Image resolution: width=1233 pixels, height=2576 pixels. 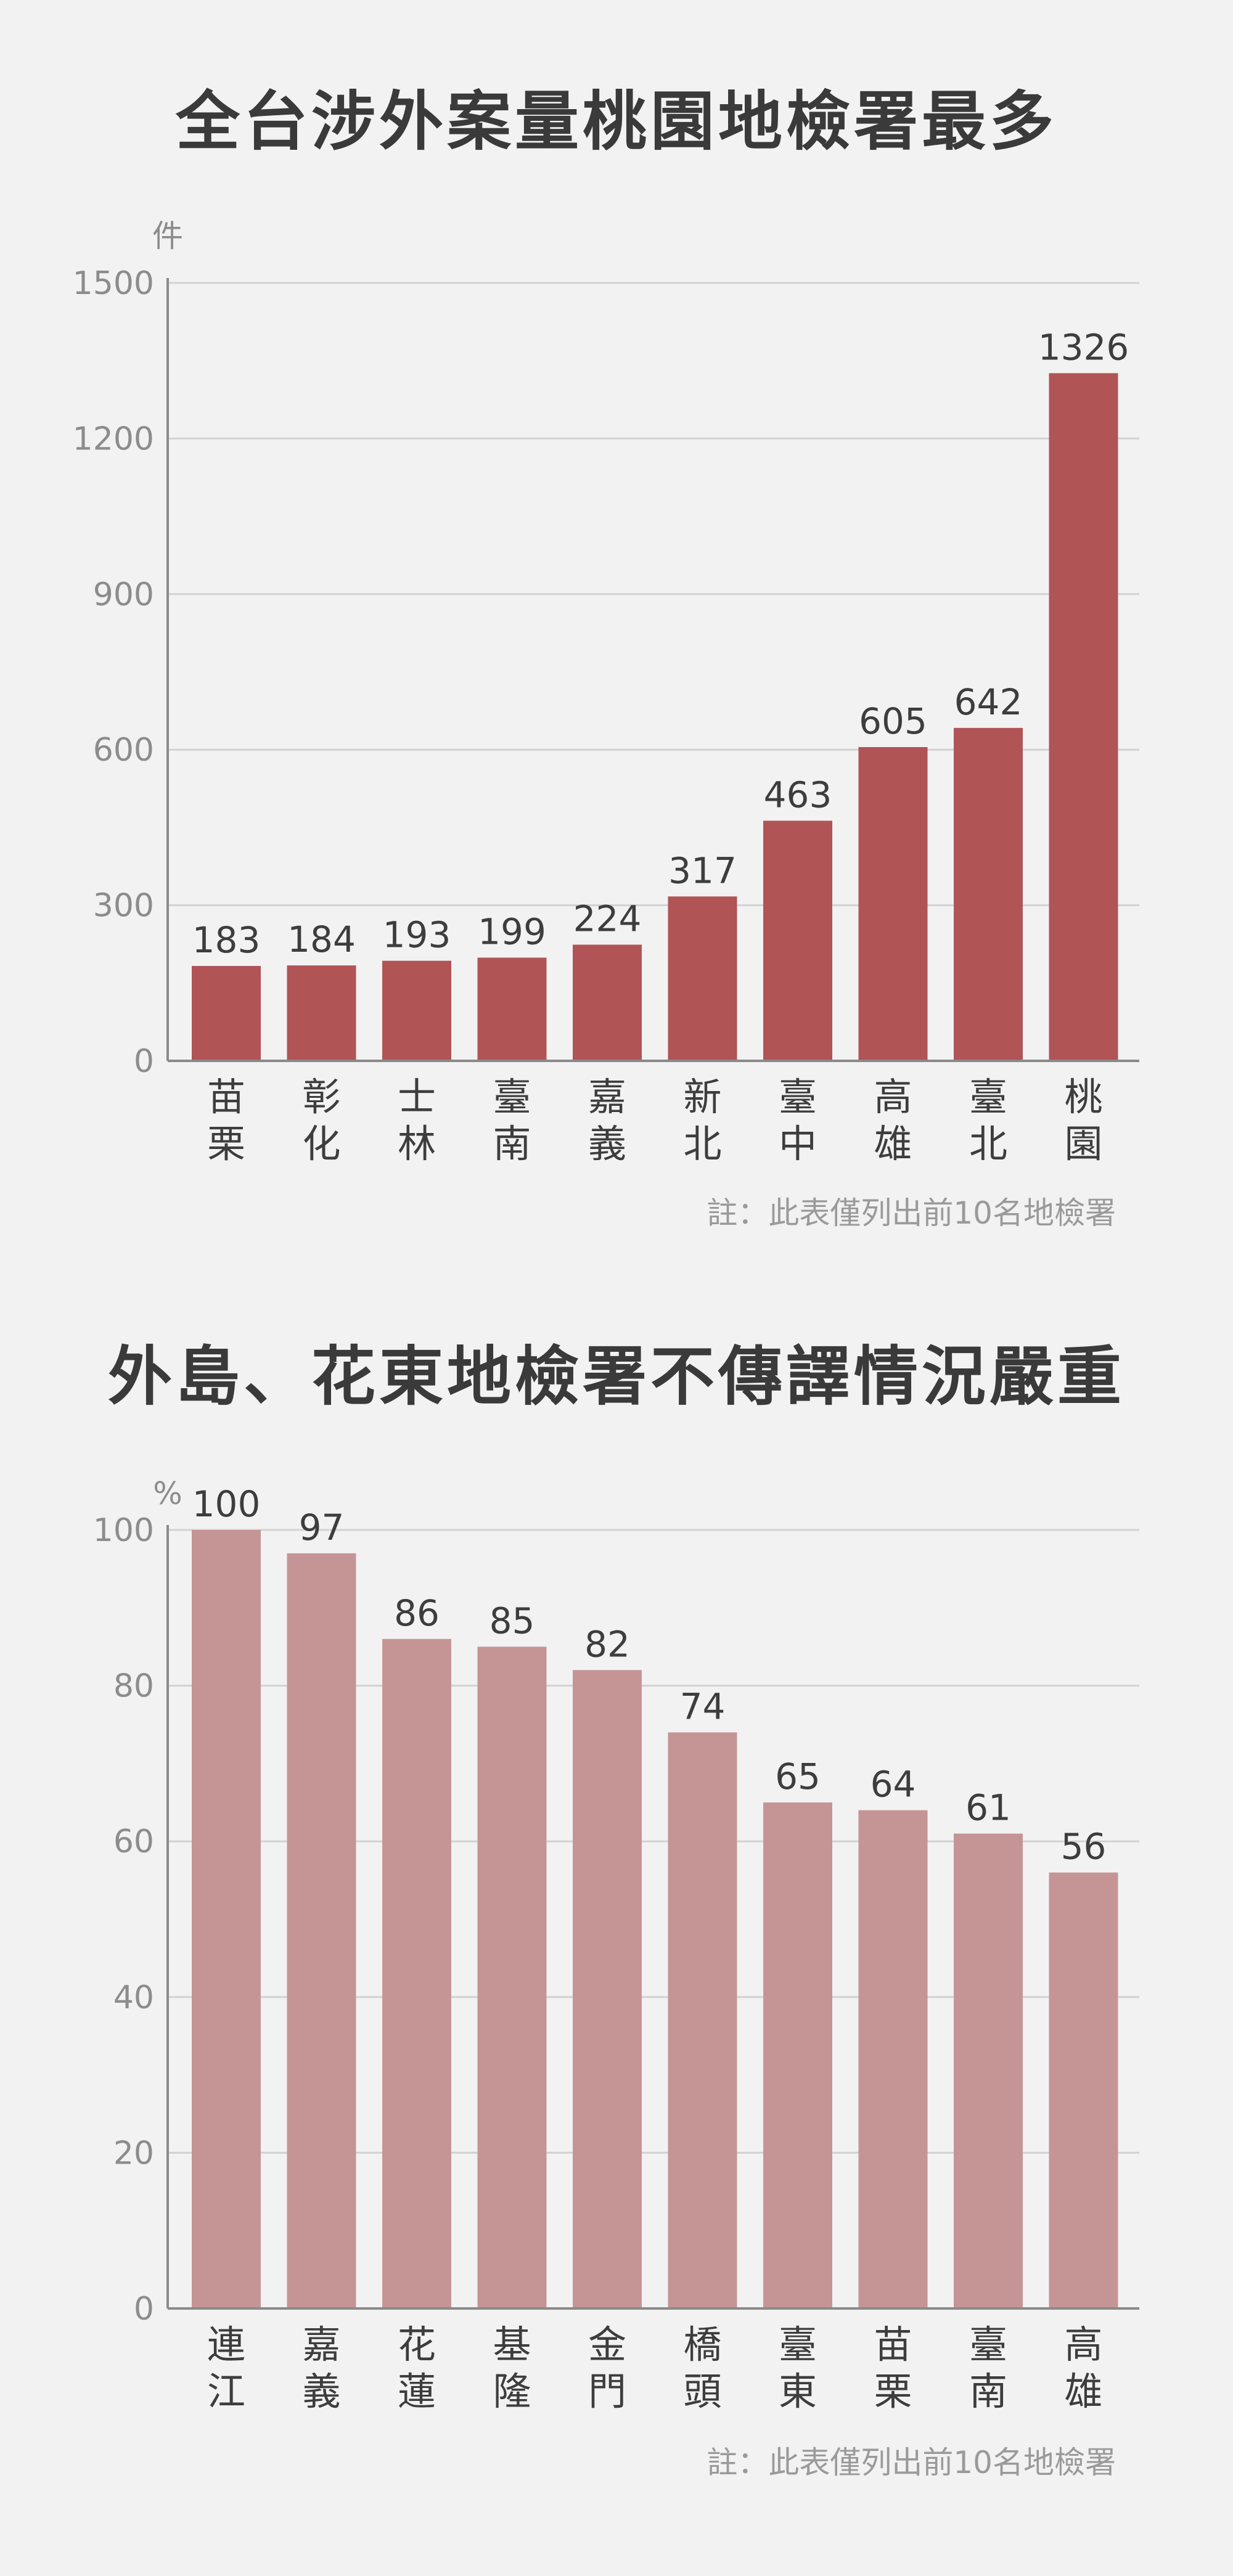 What do you see at coordinates (124, 906) in the screenshot?
I see `chart-1-y-tick-label: 300` at bounding box center [124, 906].